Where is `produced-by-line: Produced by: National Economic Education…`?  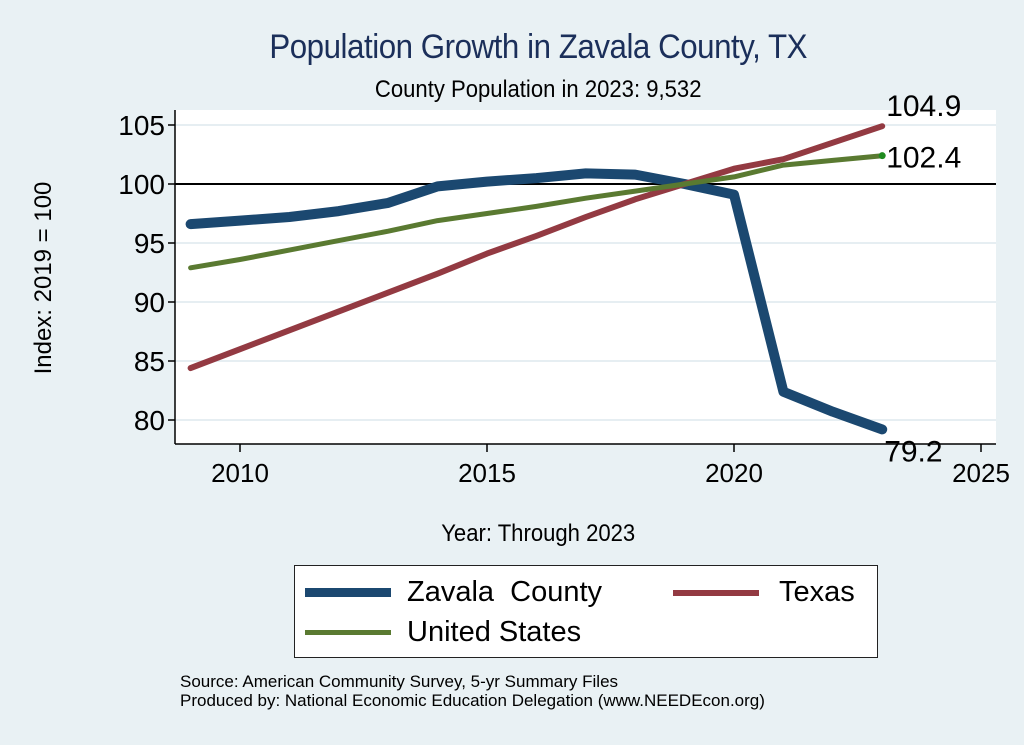 produced-by-line: Produced by: National Economic Education… is located at coordinates (472, 700).